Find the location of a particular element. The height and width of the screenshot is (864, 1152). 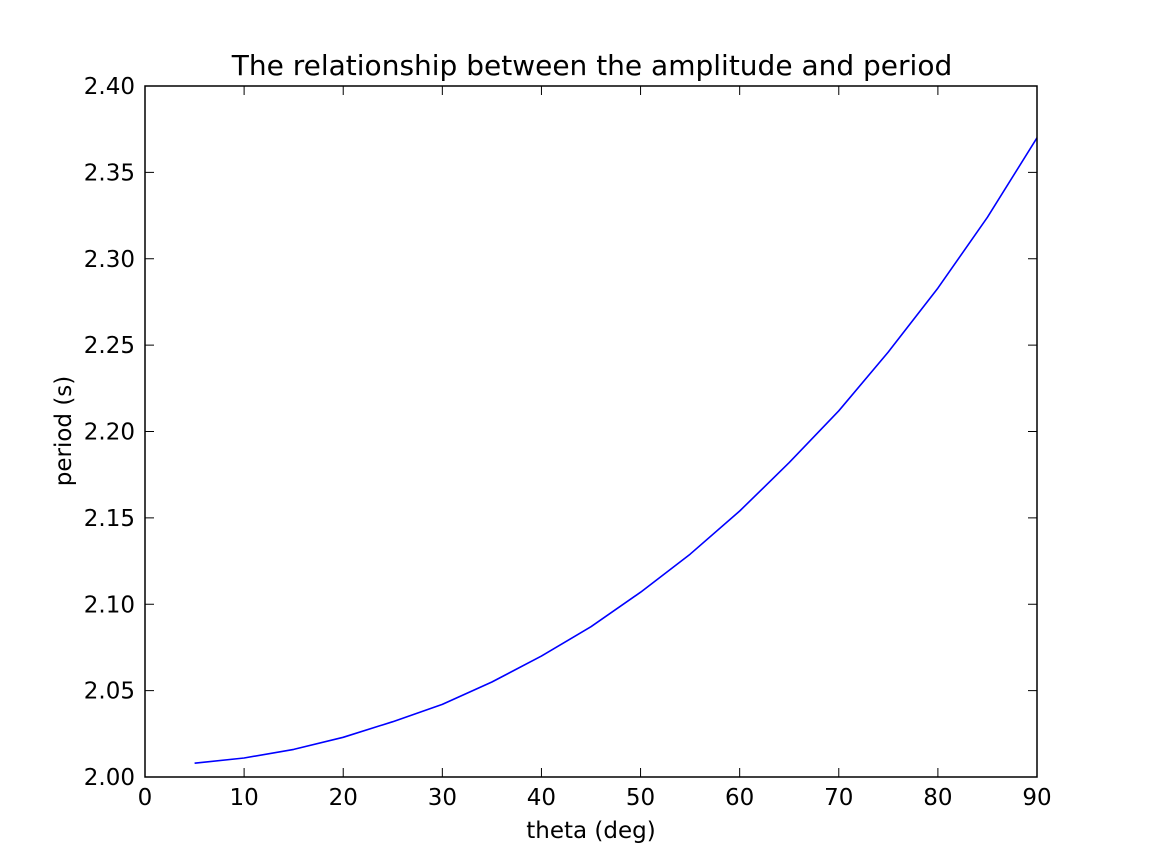

y-tick-label: 2.40 is located at coordinates (109, 87).